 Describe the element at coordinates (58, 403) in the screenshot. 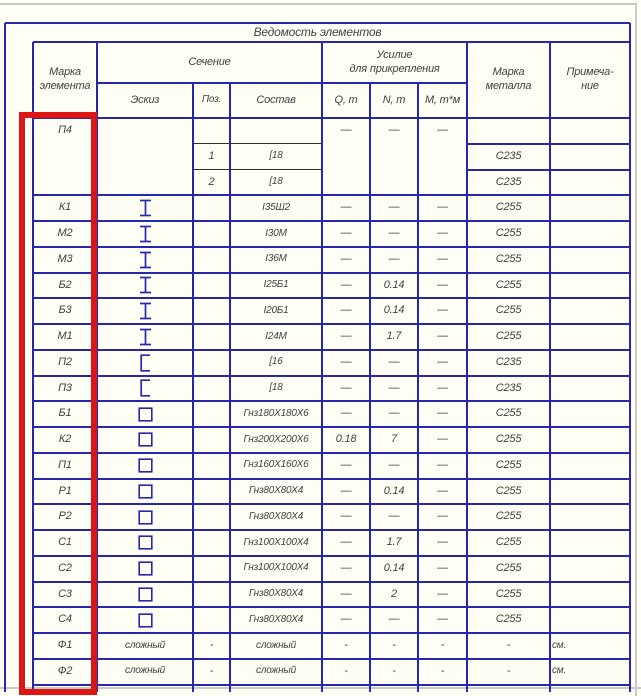

I see `red-highlight-rectangle` at that location.